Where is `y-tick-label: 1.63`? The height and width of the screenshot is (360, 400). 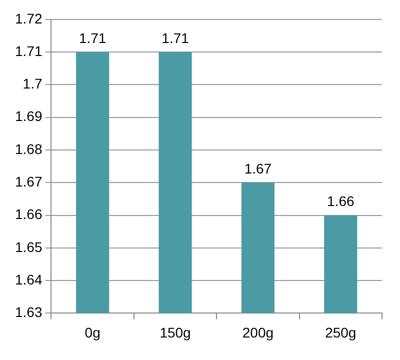 y-tick-label: 1.63 is located at coordinates (28, 312).